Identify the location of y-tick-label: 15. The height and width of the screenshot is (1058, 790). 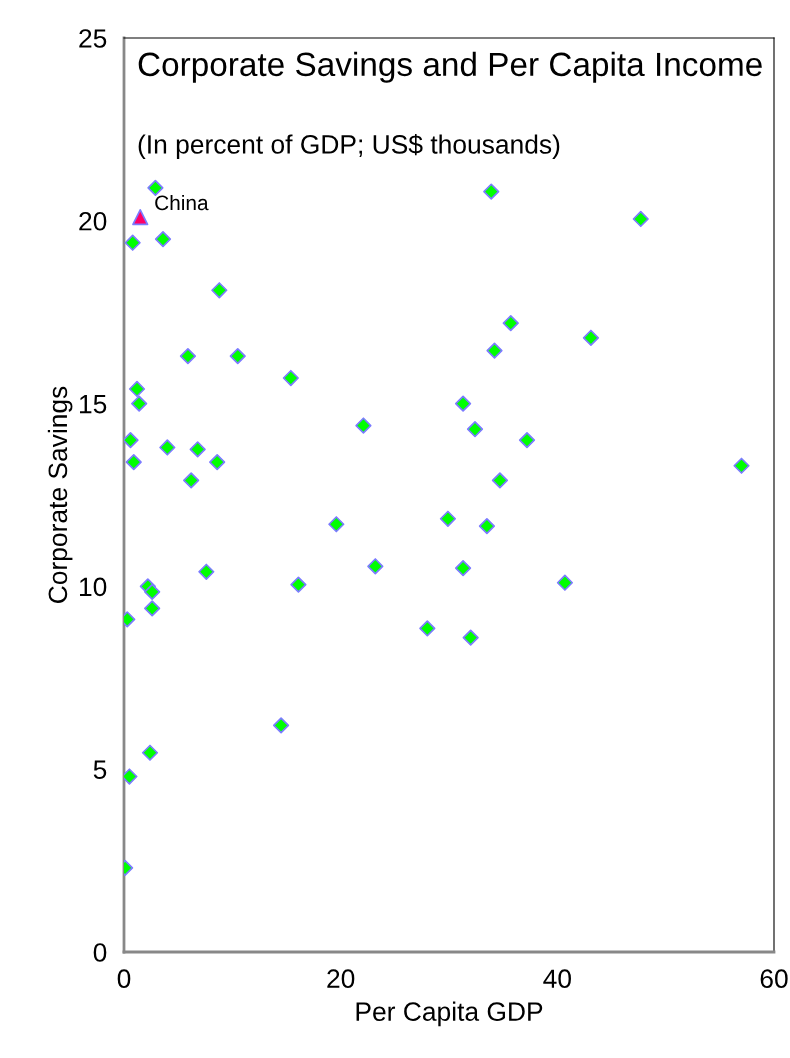
(93, 404).